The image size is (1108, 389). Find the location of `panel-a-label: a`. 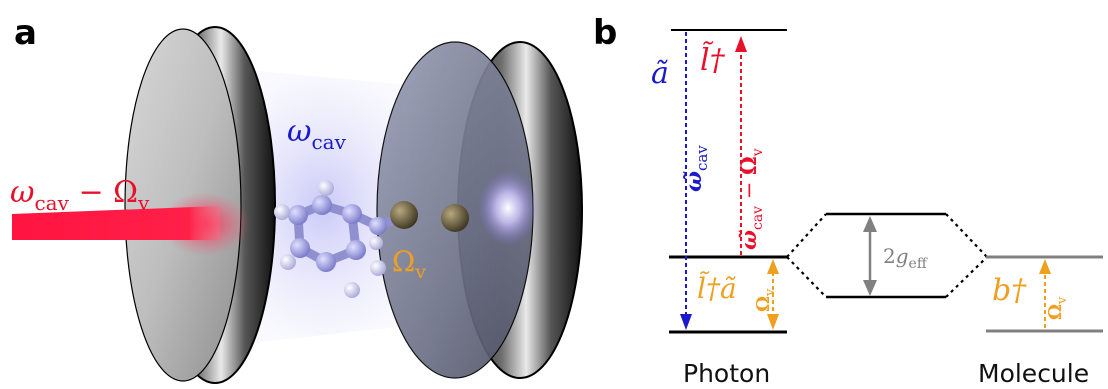

panel-a-label: a is located at coordinates (25, 33).